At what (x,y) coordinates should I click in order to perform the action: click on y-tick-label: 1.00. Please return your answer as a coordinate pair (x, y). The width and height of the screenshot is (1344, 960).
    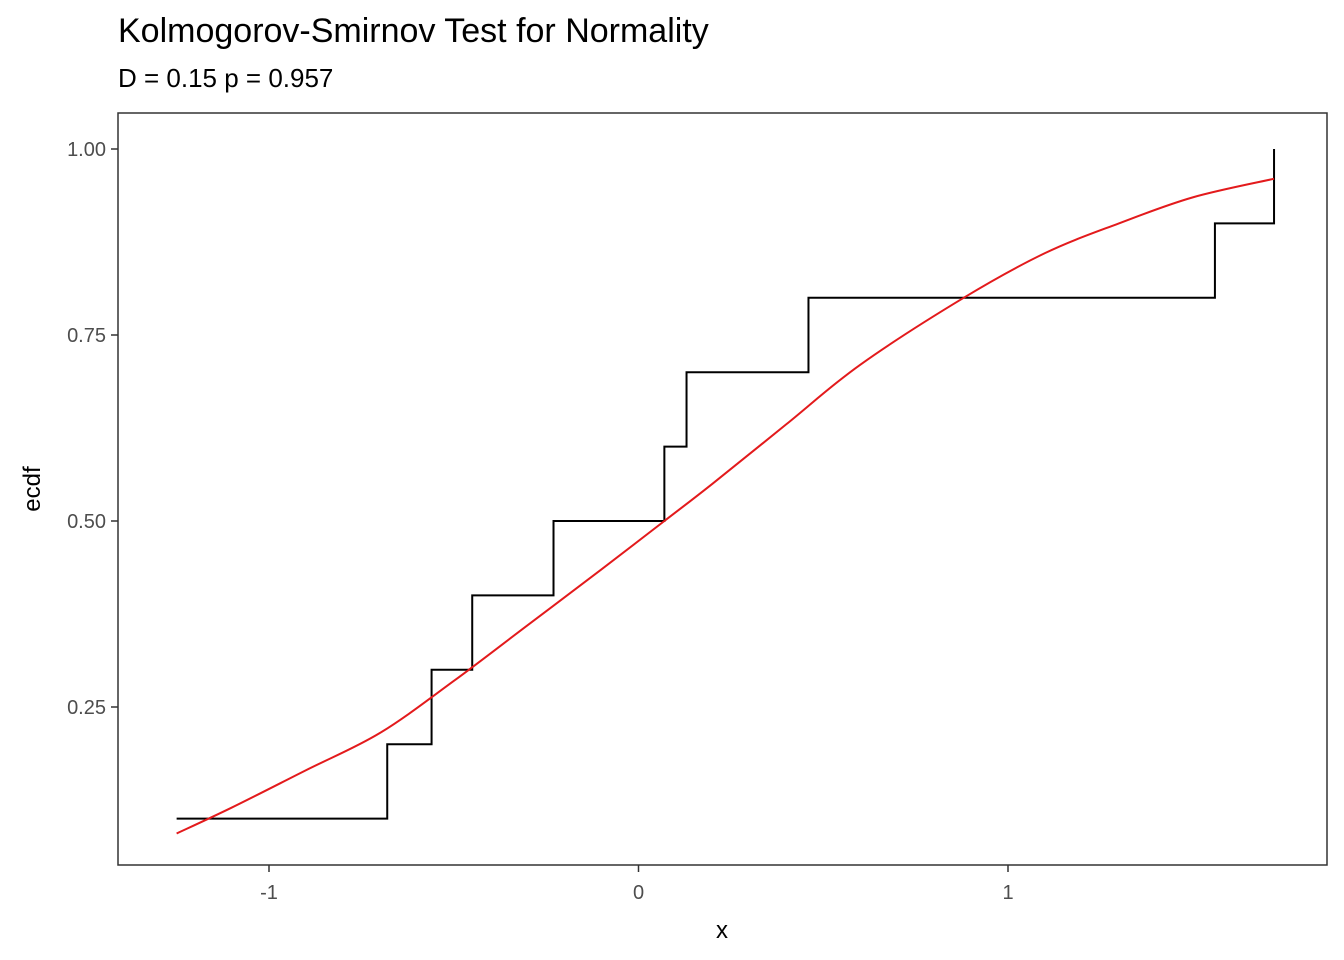
    Looking at the image, I should click on (86, 150).